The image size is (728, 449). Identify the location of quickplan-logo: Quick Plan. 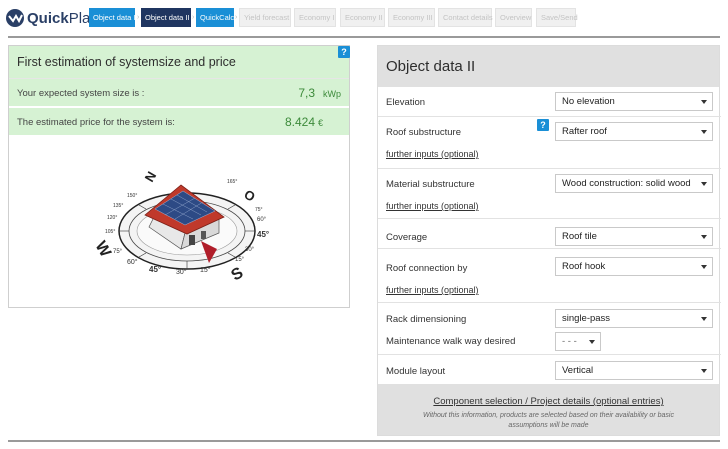
(51, 18).